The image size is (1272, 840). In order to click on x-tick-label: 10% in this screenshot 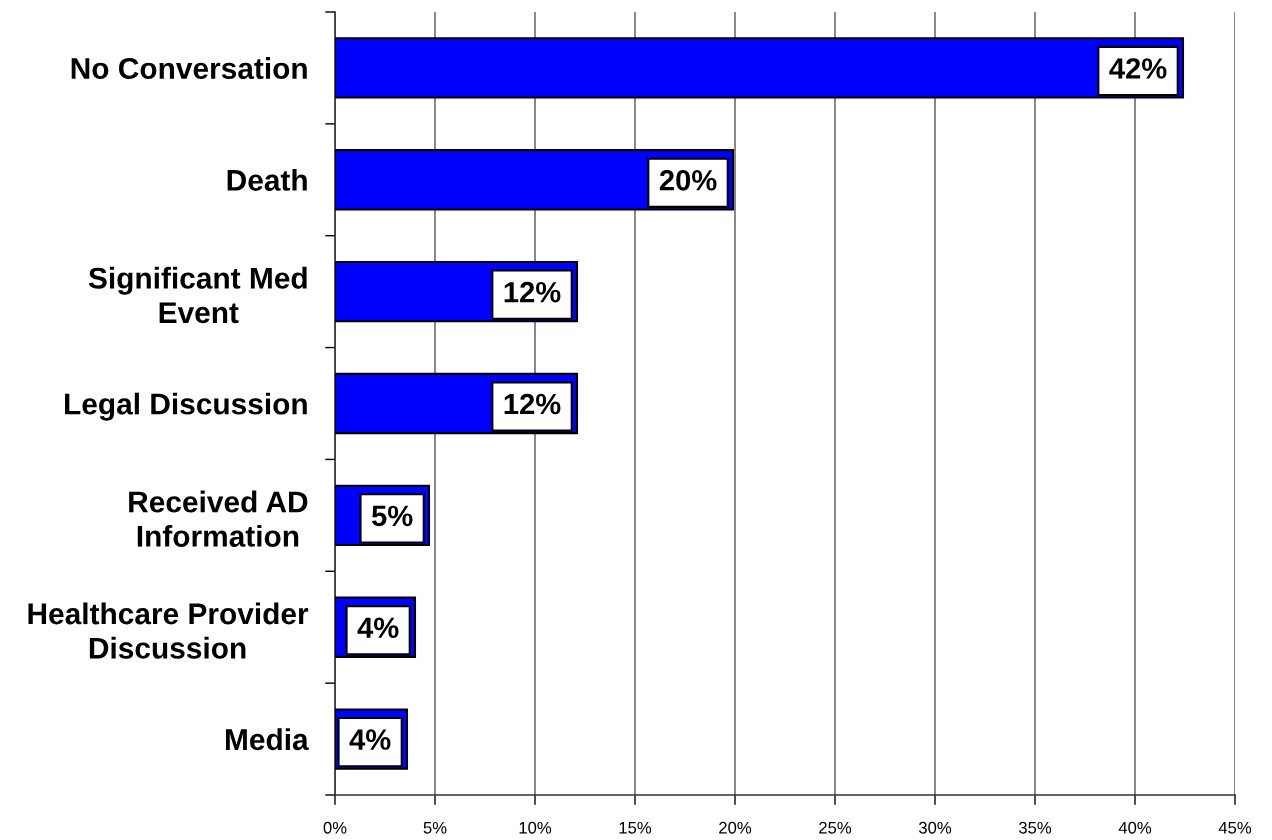, I will do `click(535, 827)`.